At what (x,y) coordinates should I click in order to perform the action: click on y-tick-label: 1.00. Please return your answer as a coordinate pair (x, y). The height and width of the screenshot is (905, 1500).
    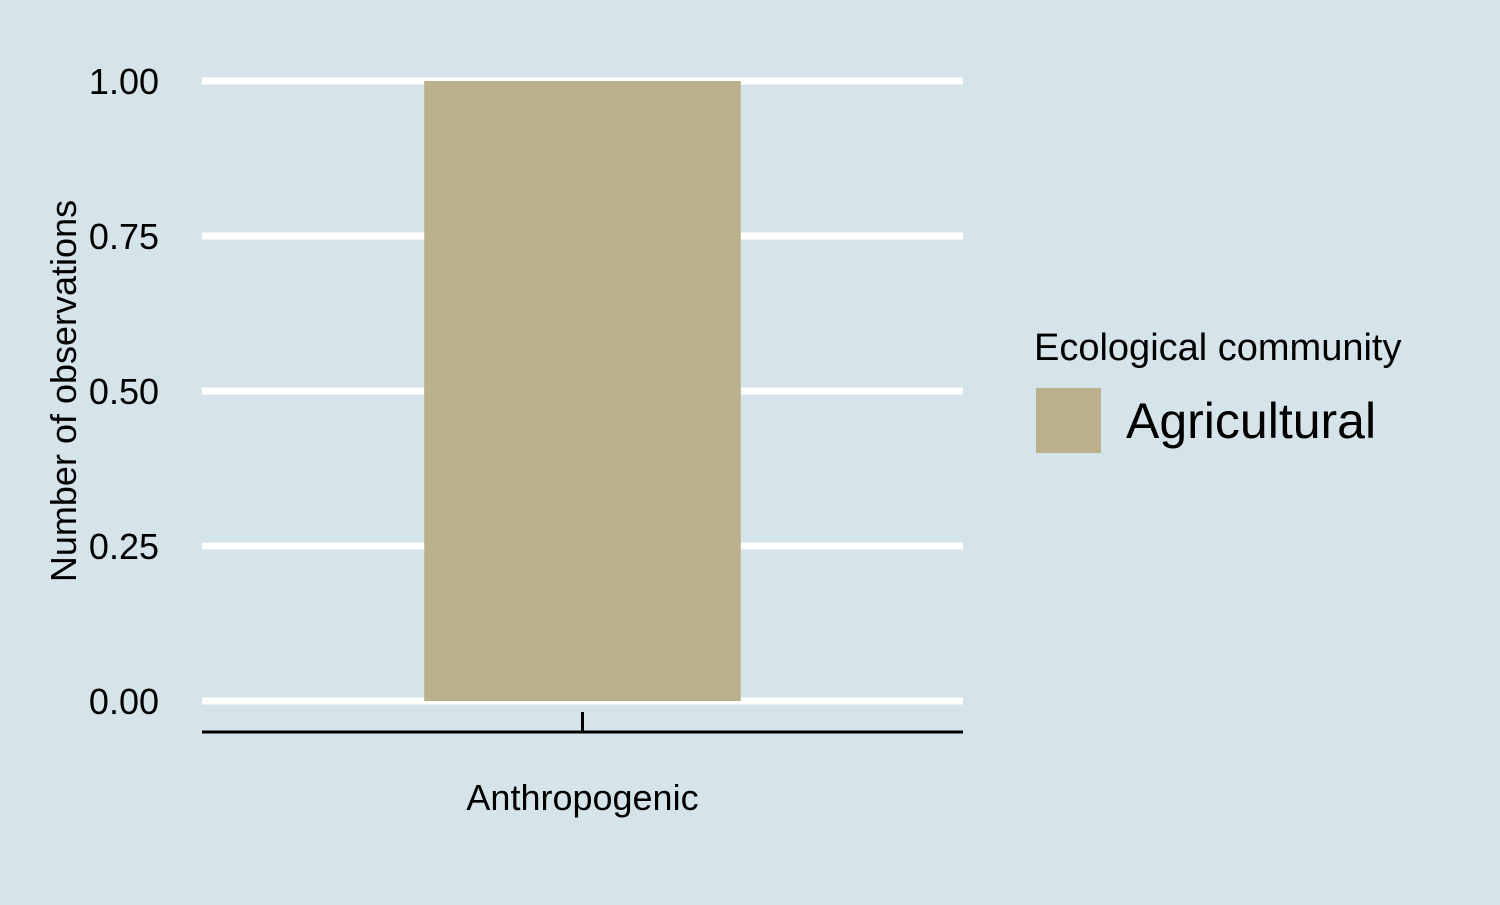
    Looking at the image, I should click on (124, 81).